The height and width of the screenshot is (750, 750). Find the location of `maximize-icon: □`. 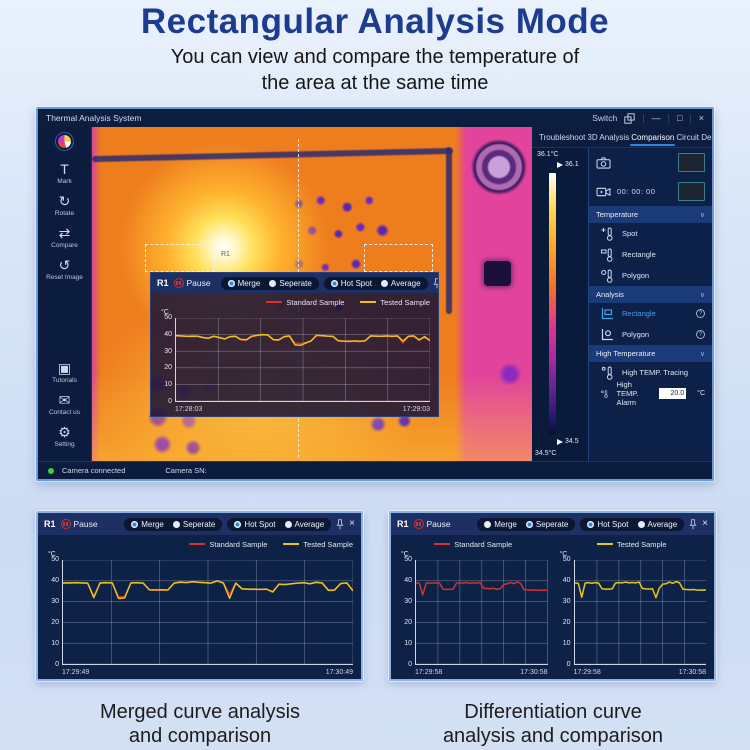

maximize-icon: □ is located at coordinates (679, 117).